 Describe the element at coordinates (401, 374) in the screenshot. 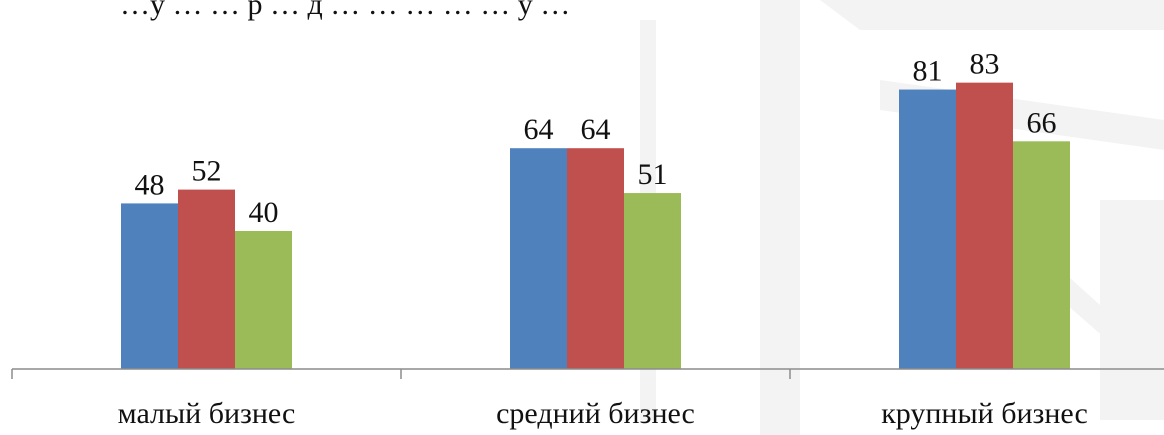

I see `x-axis-ticks` at that location.